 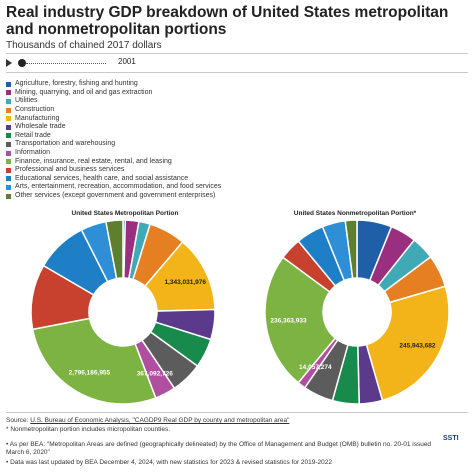 I want to click on header-divider, so click(x=237, y=53).